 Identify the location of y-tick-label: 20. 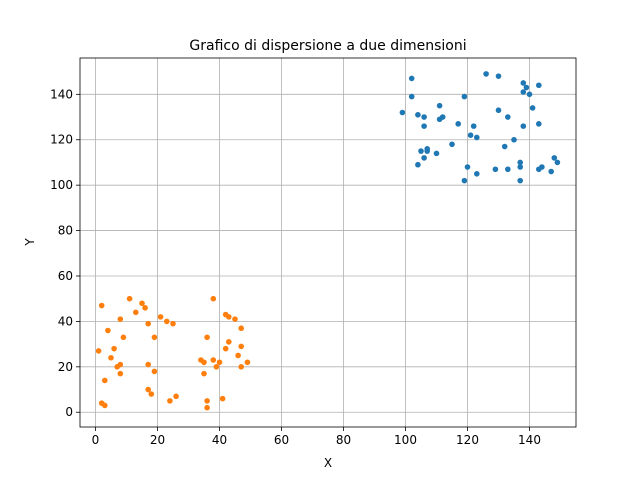
(65, 367).